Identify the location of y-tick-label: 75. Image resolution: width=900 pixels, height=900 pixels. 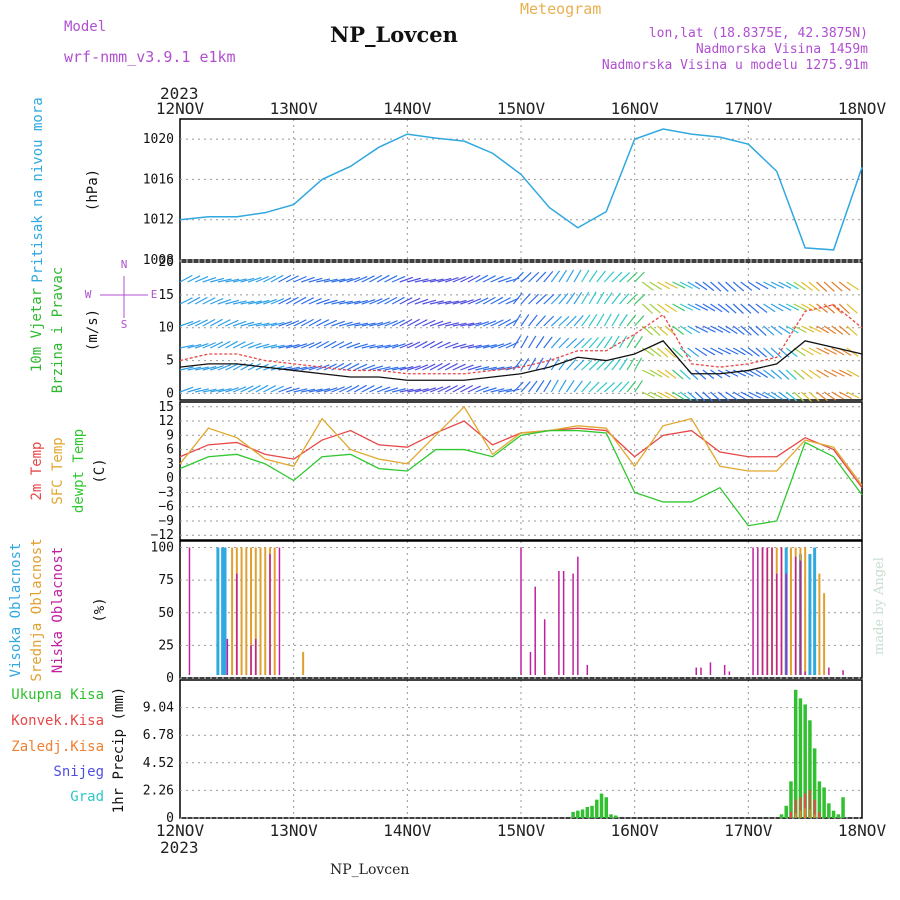
(166, 580).